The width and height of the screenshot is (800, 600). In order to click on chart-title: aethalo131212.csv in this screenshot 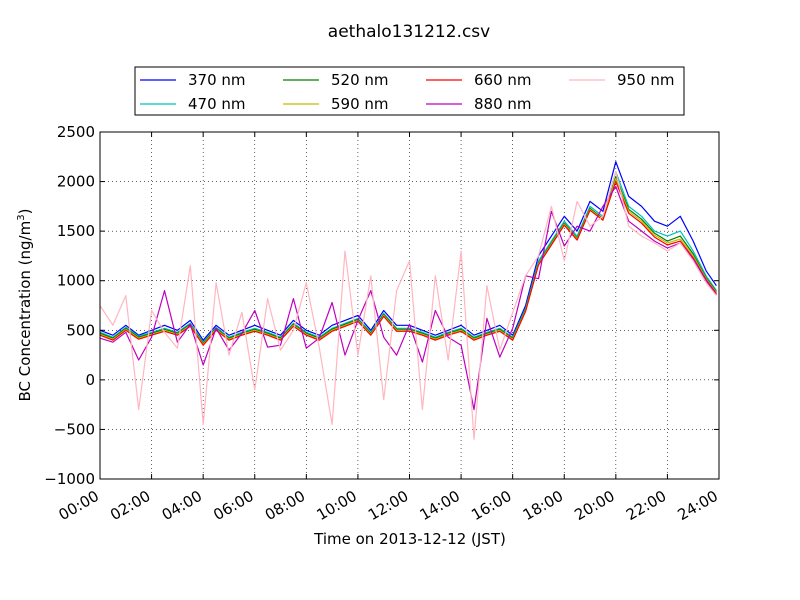, I will do `click(409, 32)`.